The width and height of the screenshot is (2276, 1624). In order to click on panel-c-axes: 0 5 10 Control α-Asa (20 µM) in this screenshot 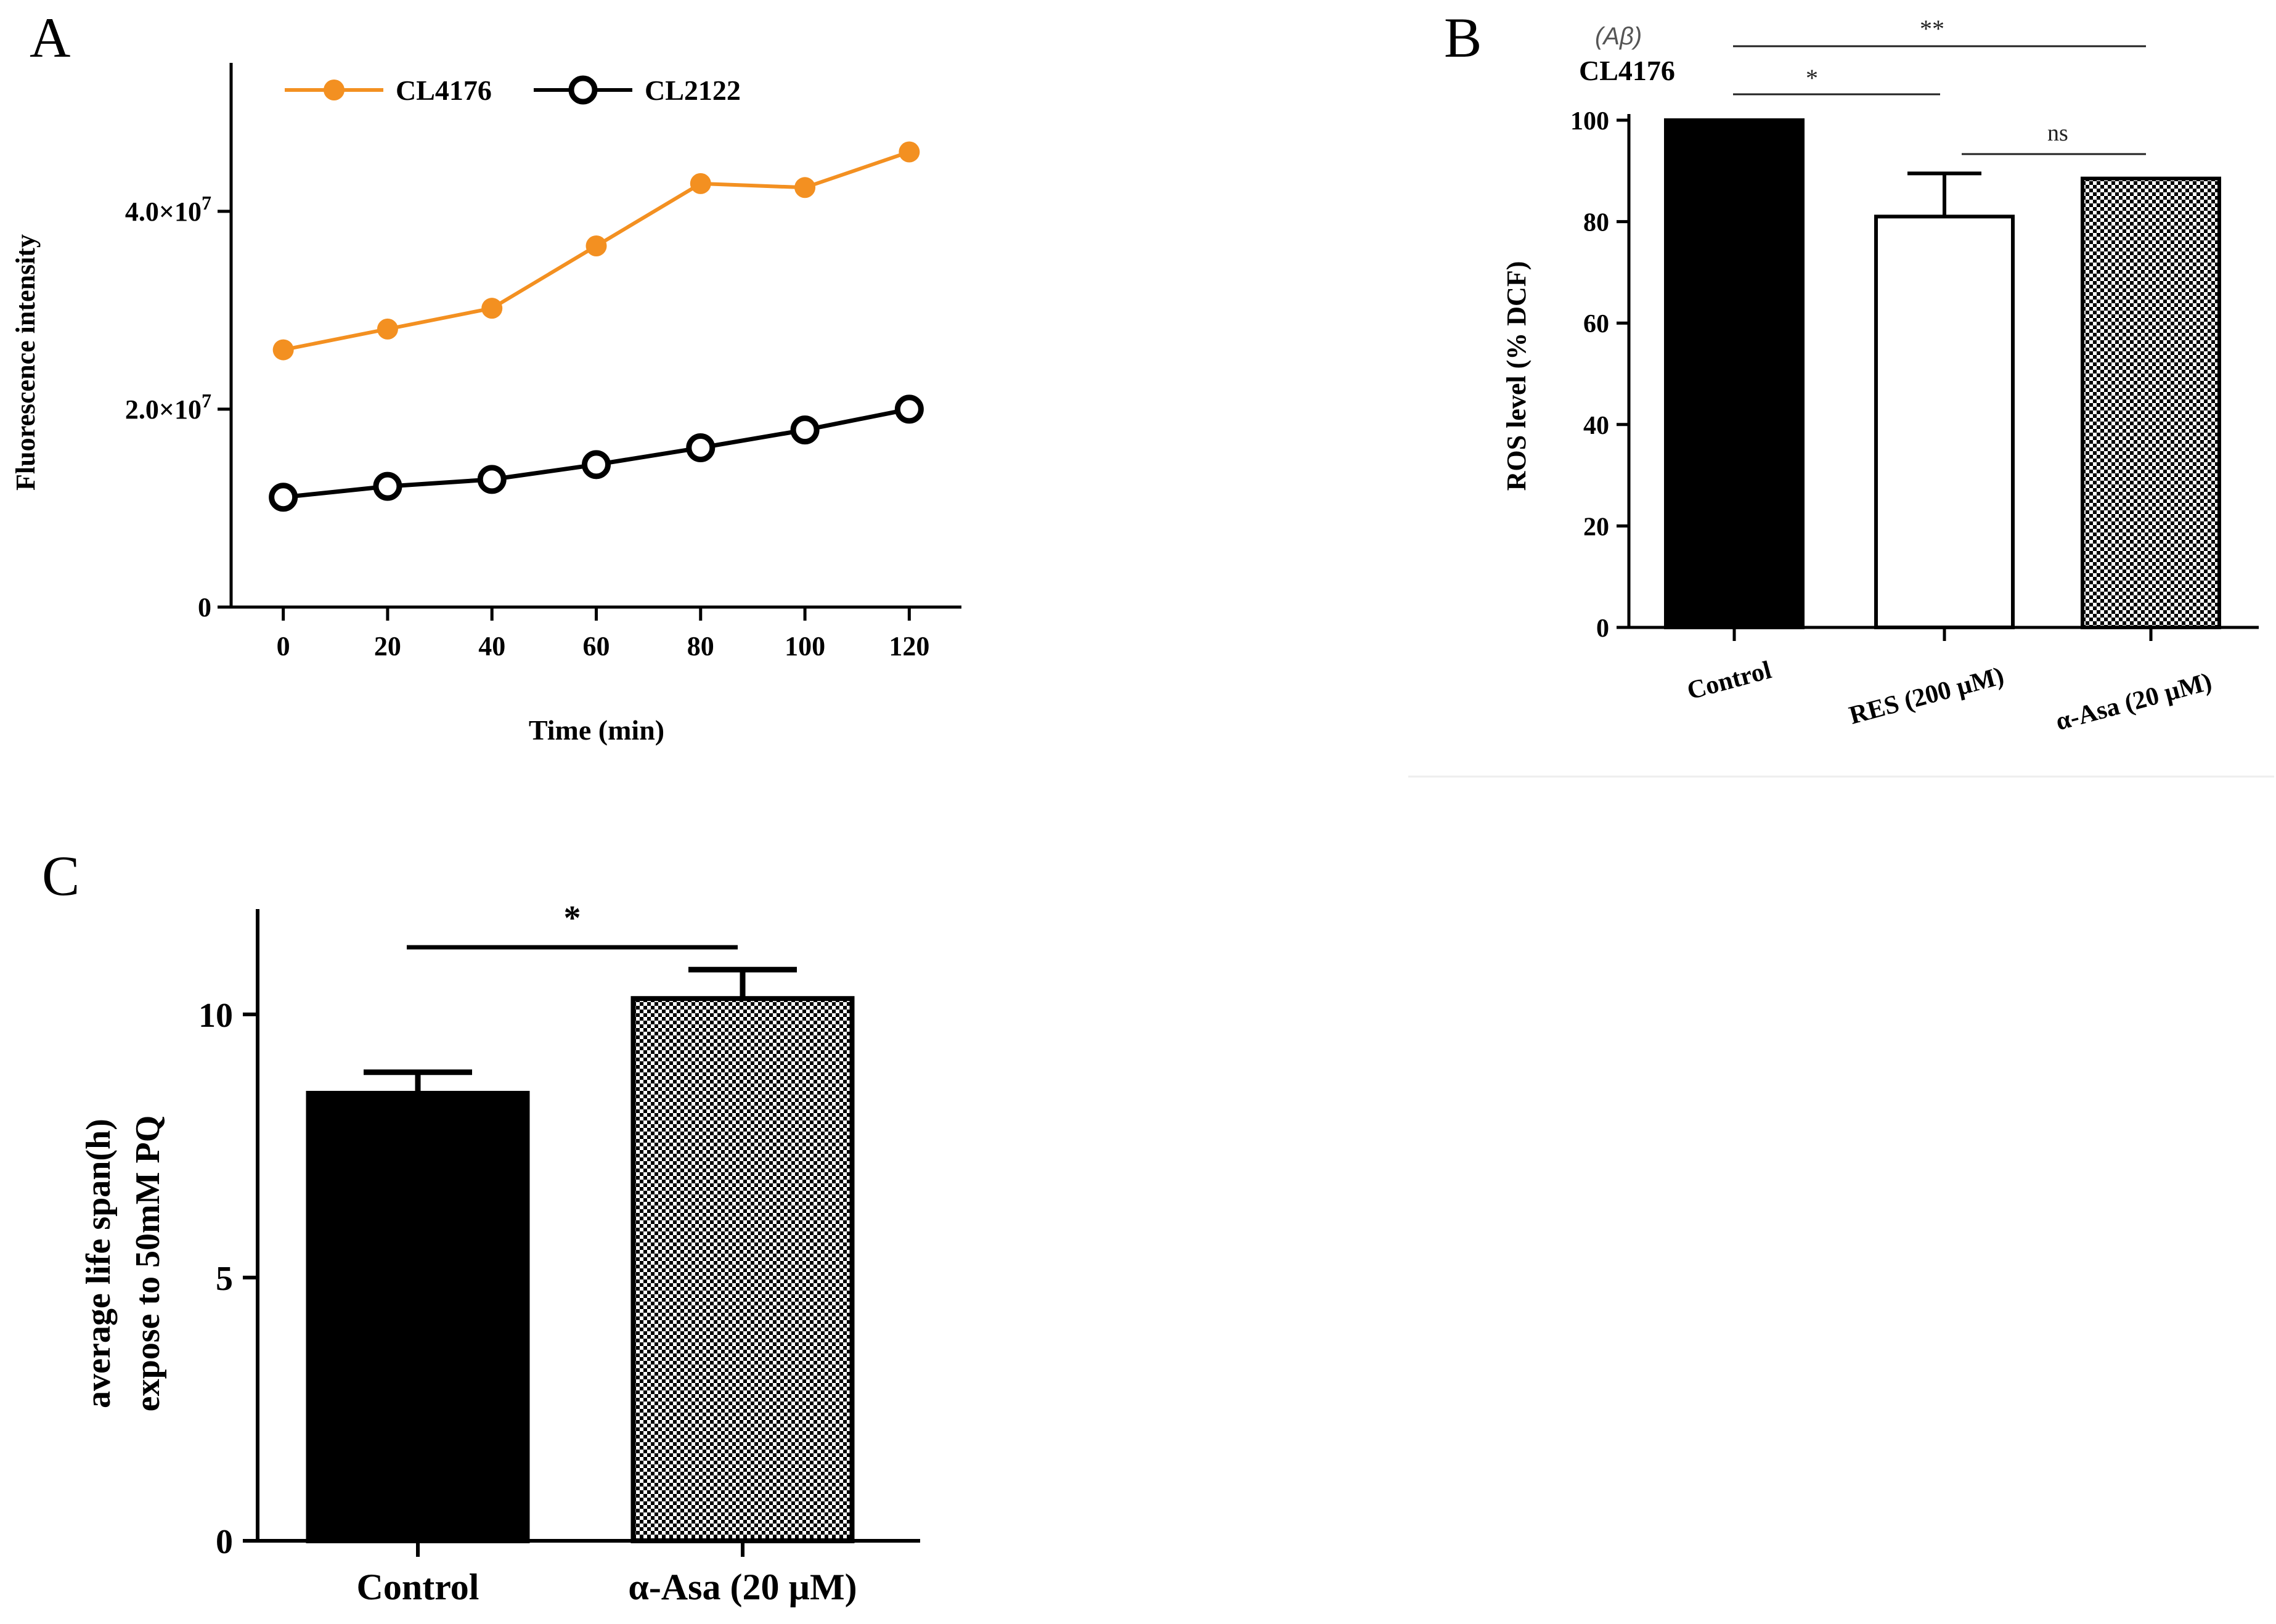, I will do `click(559, 1258)`.